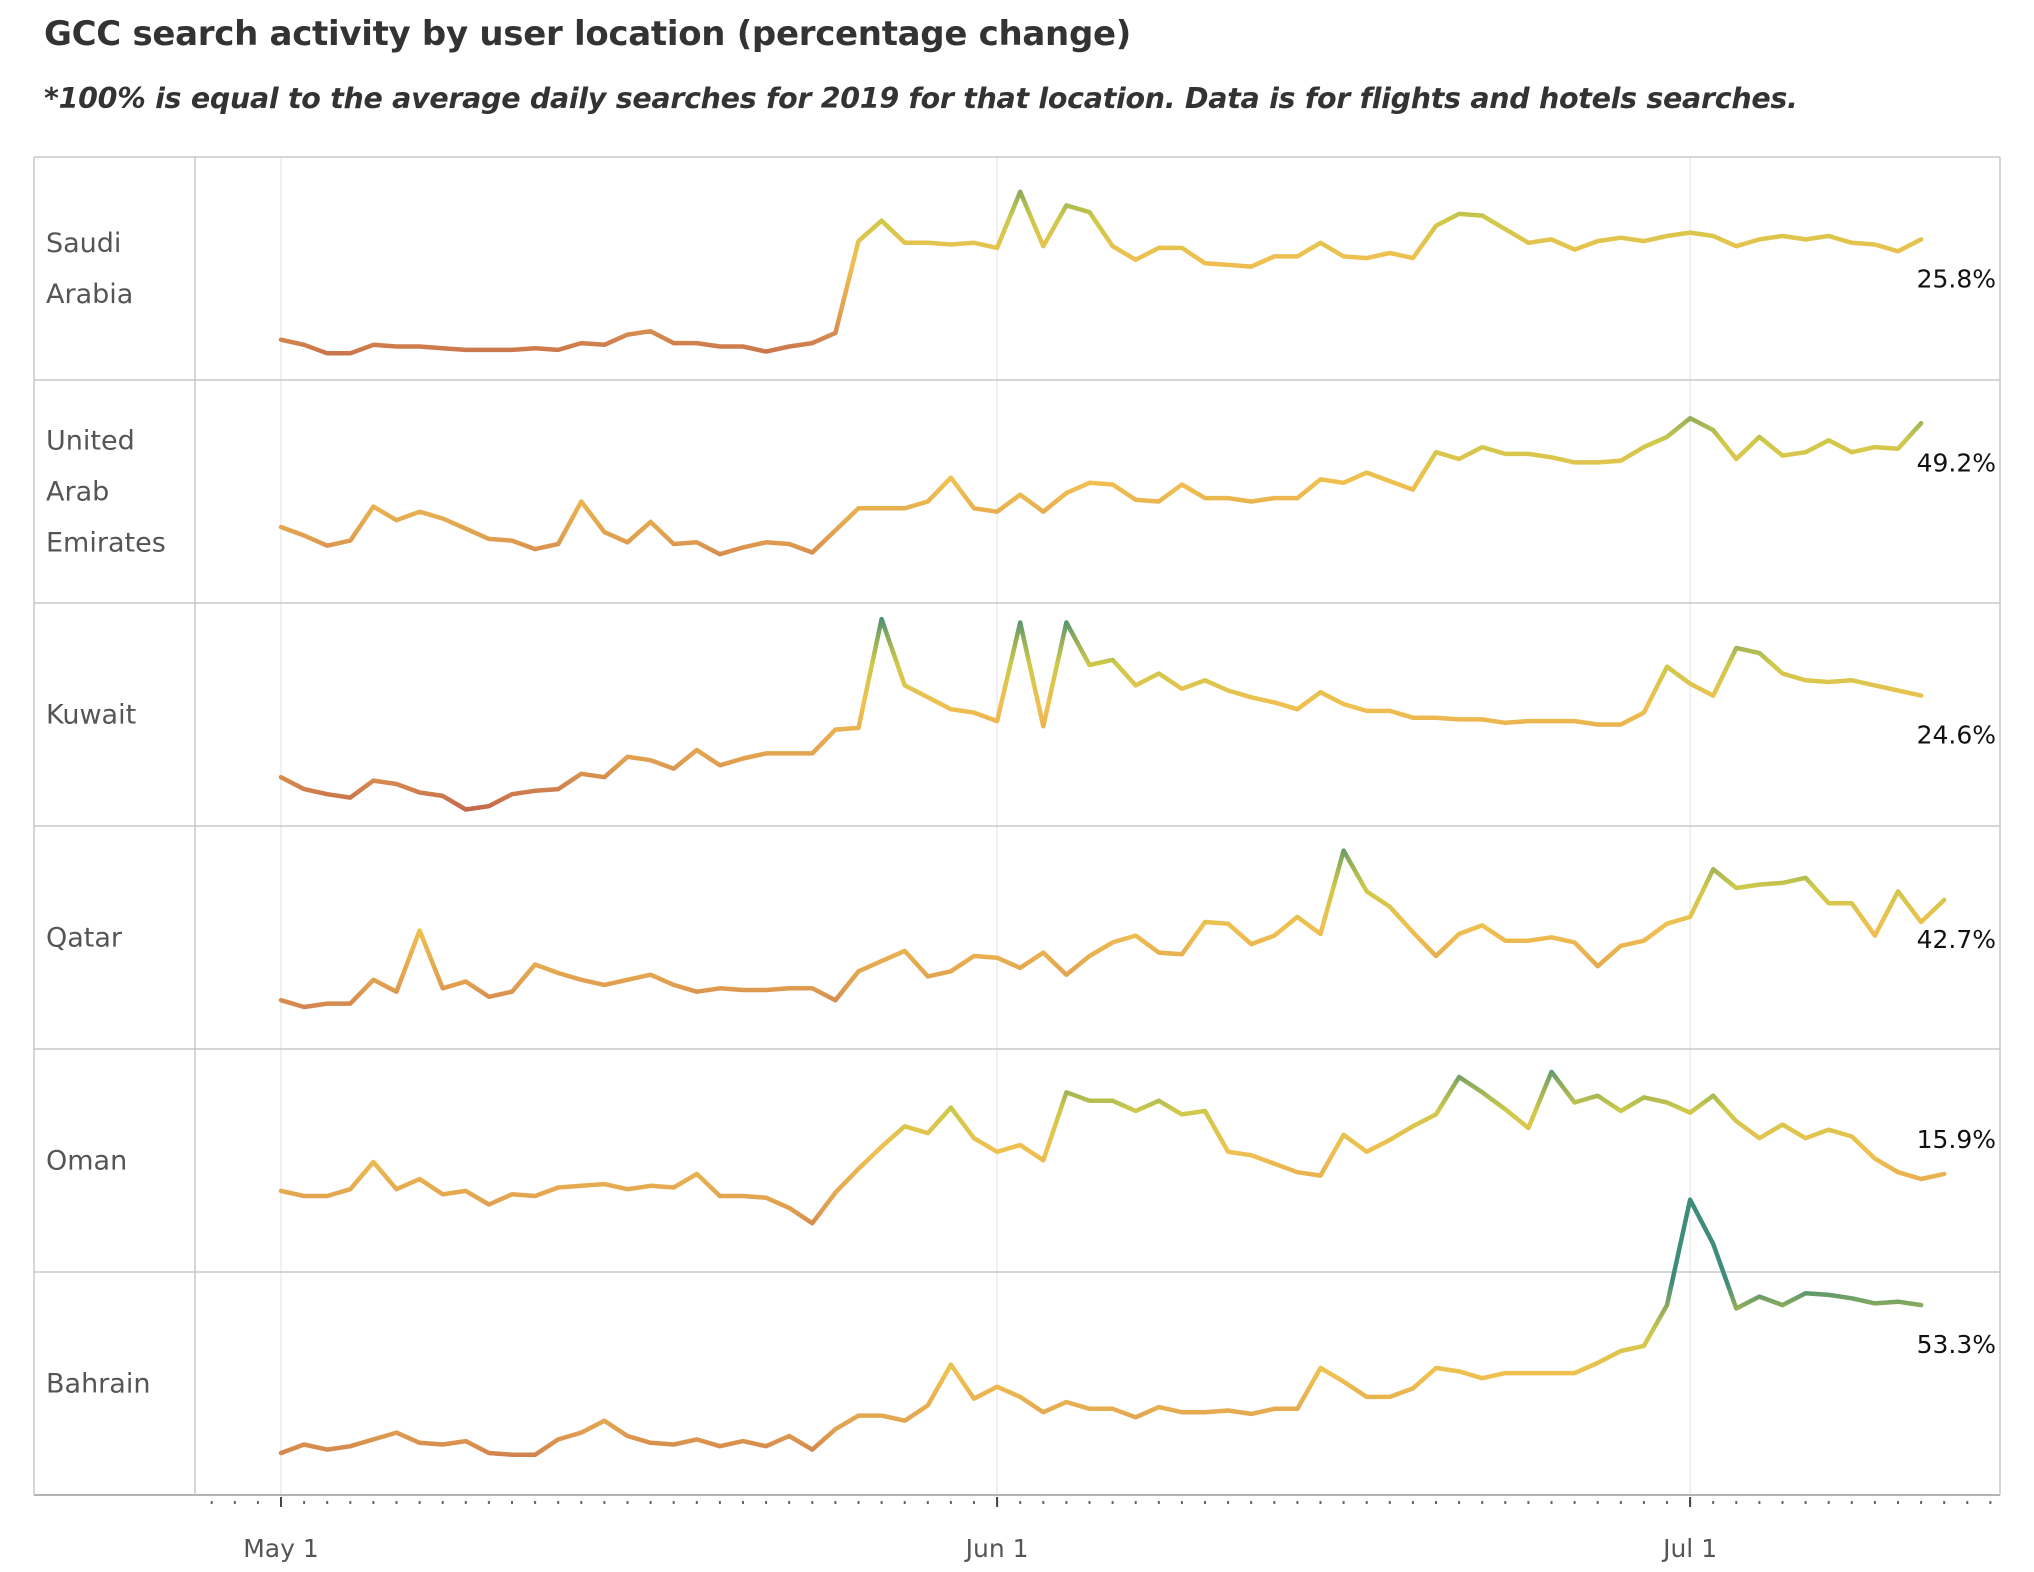 The height and width of the screenshot is (1572, 2034). I want to click on end-value-label: 15.9%, so click(1956, 1139).